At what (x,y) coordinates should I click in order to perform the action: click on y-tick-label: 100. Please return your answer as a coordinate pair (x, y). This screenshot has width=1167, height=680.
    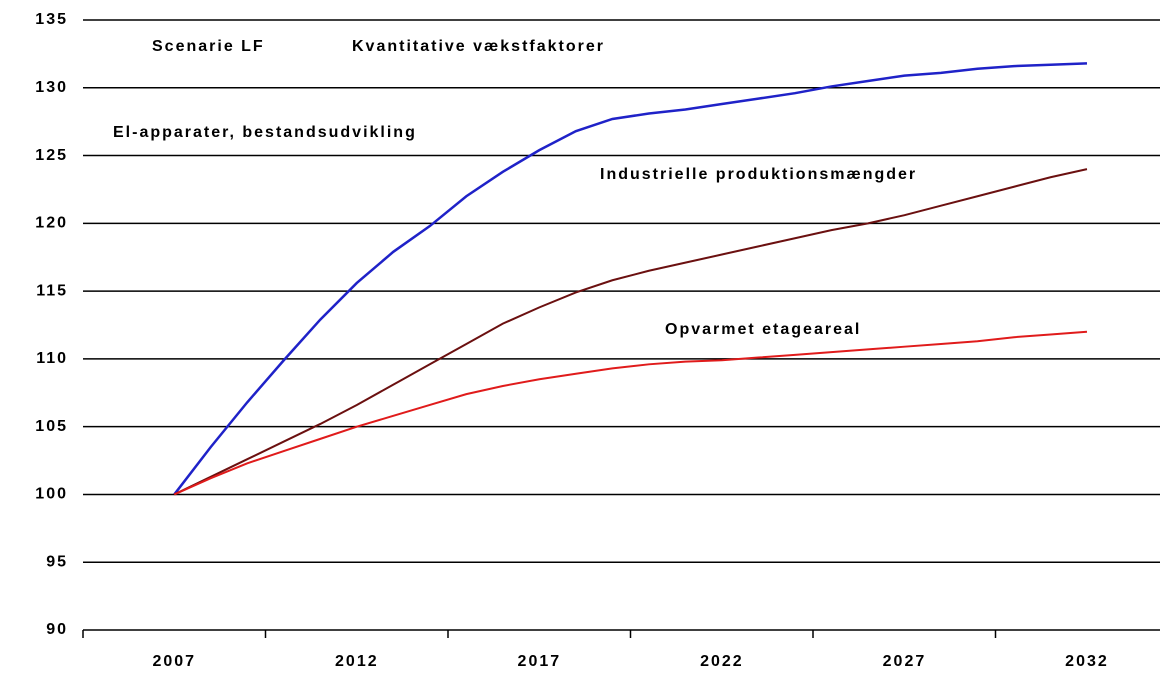
    Looking at the image, I should click on (51, 494).